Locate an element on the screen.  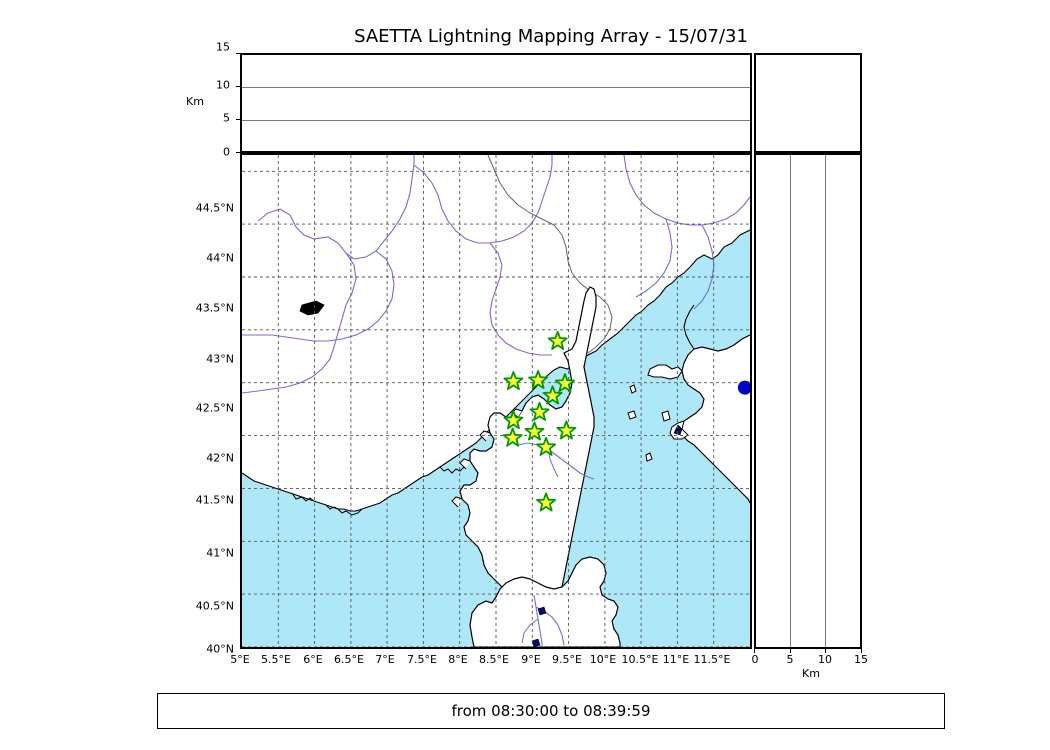
map-xtick-11-5: 11.5°E is located at coordinates (712, 659).